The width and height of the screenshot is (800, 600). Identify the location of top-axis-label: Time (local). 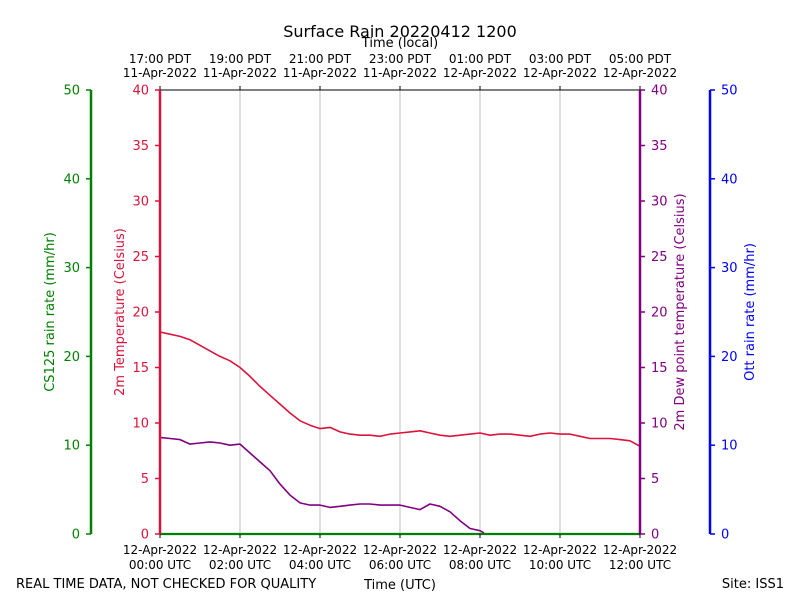
(399, 43).